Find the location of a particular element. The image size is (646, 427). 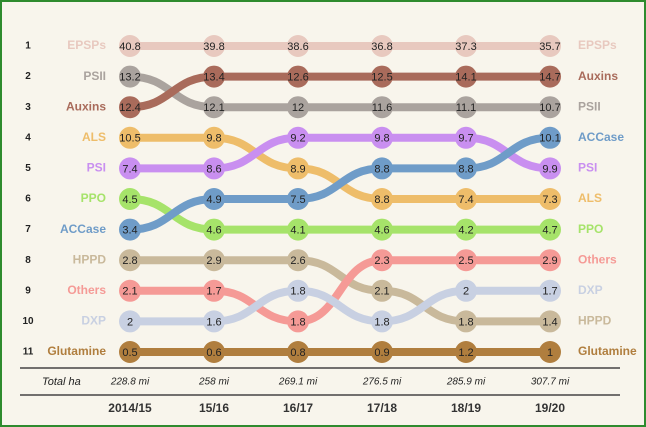

value-label: 1 is located at coordinates (550, 353).